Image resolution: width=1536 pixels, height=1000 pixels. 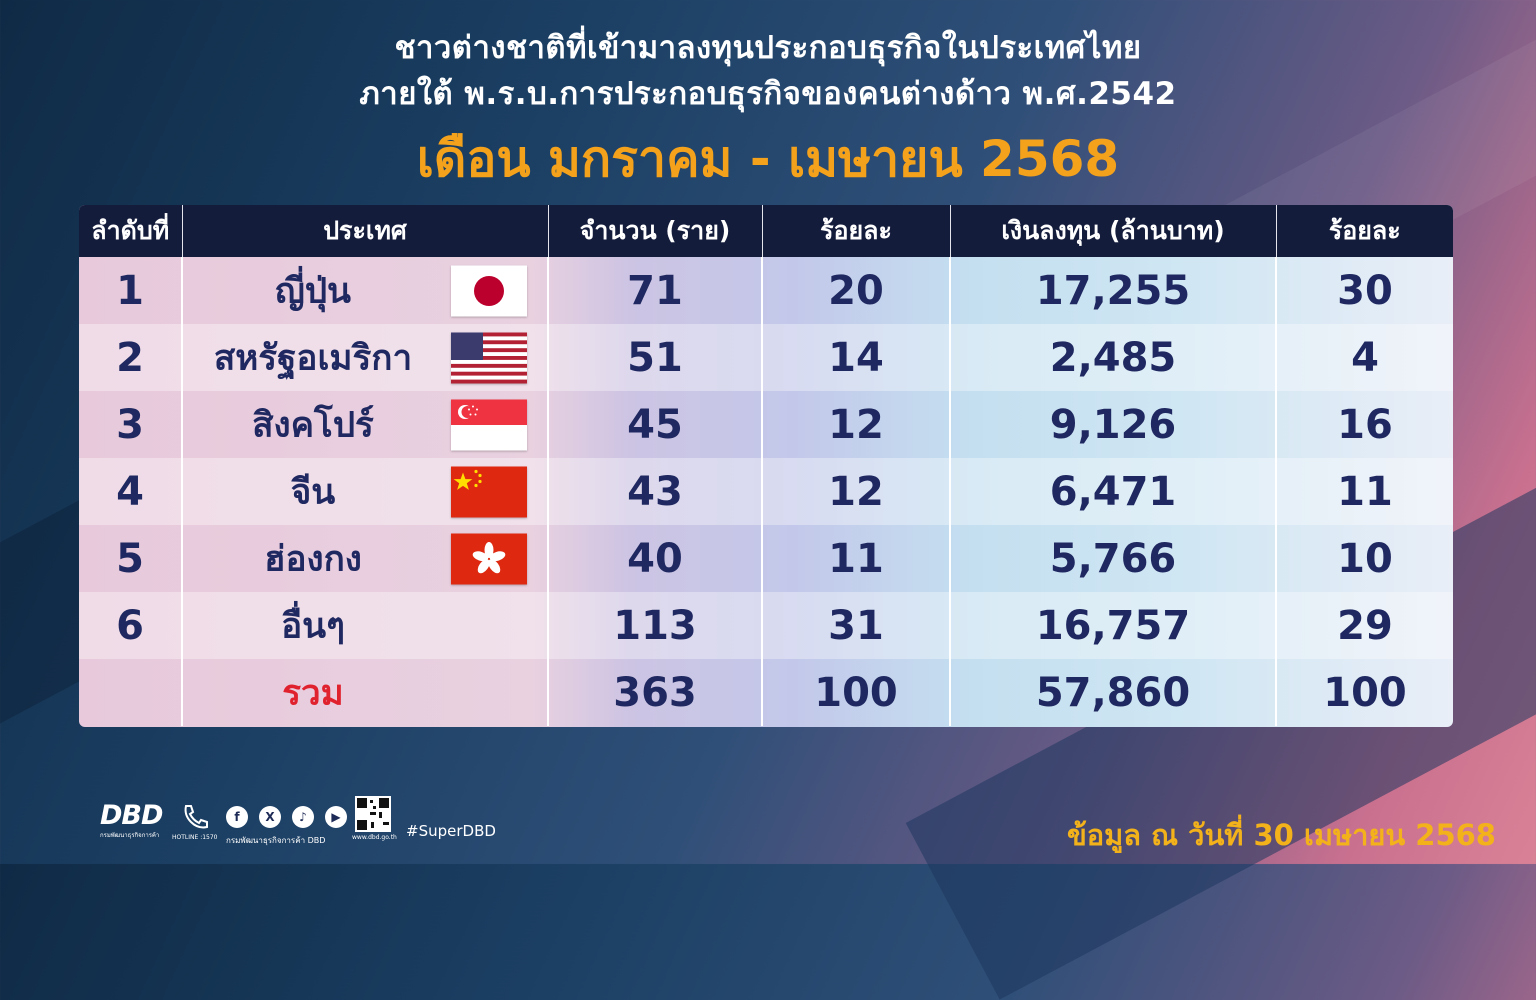 What do you see at coordinates (365, 491) in the screenshot?
I see `country-cell: จีน` at bounding box center [365, 491].